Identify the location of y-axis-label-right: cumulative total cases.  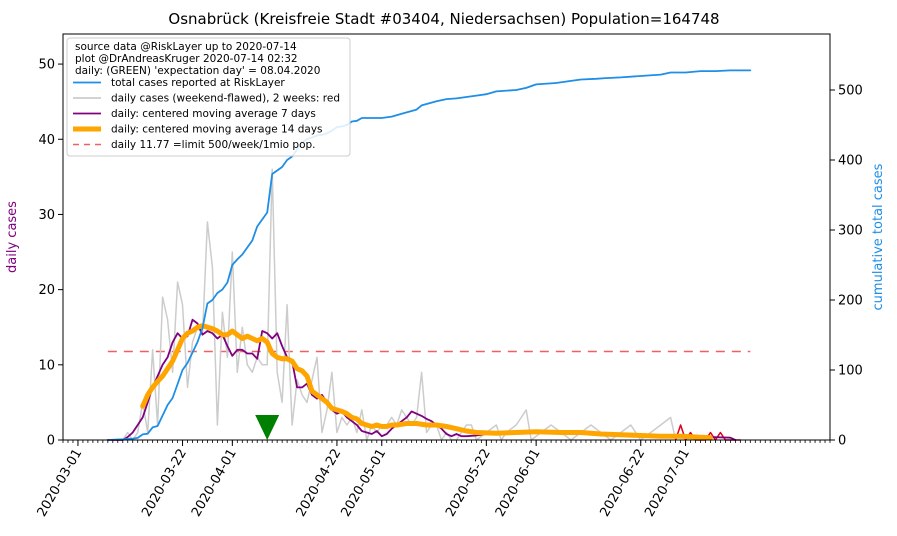
(878, 236).